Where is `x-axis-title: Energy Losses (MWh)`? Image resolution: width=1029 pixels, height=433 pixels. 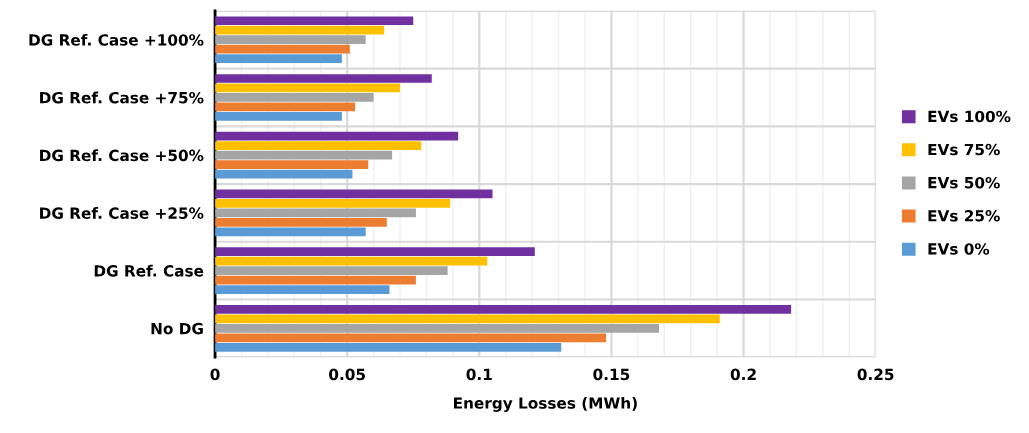 x-axis-title: Energy Losses (MWh) is located at coordinates (545, 404).